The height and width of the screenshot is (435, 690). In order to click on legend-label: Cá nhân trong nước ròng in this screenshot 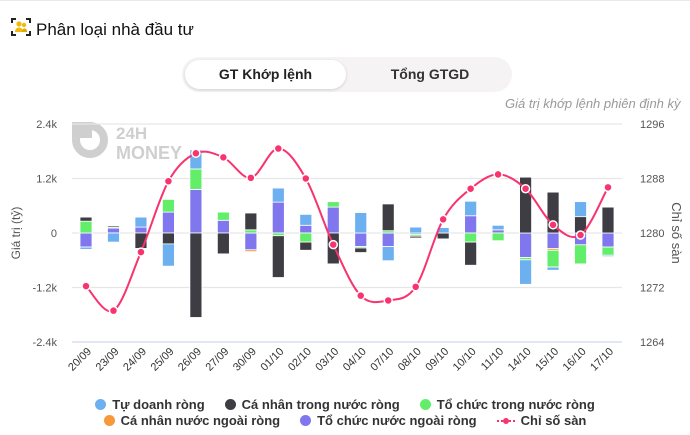, I will do `click(320, 404)`.